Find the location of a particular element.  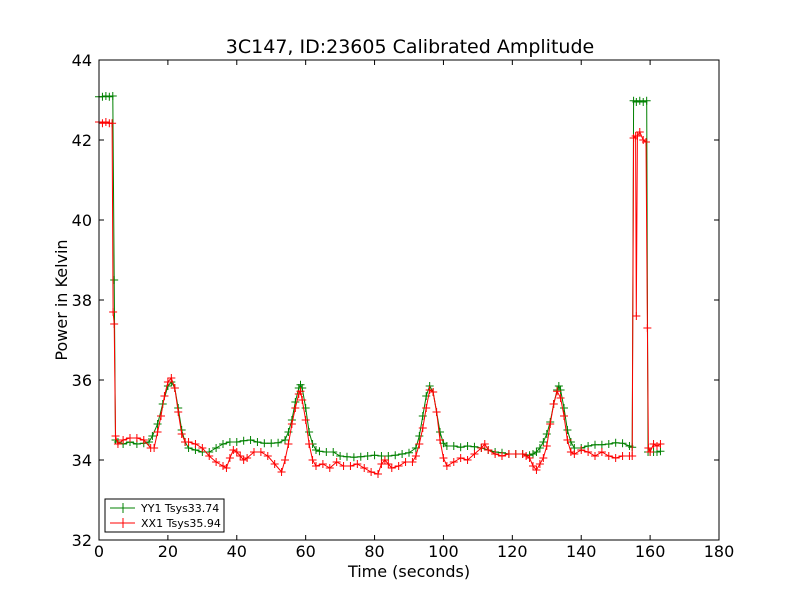

x-tick-label: 80 is located at coordinates (374, 551).